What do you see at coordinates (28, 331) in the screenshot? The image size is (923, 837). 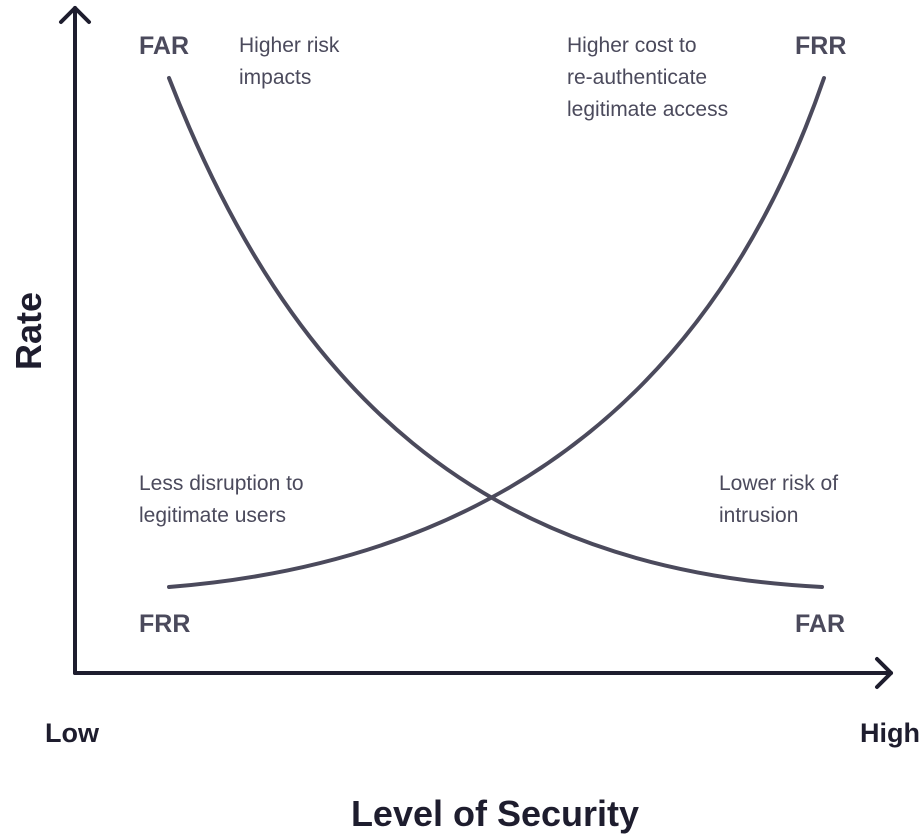 I see `y-axis-title: Rate` at bounding box center [28, 331].